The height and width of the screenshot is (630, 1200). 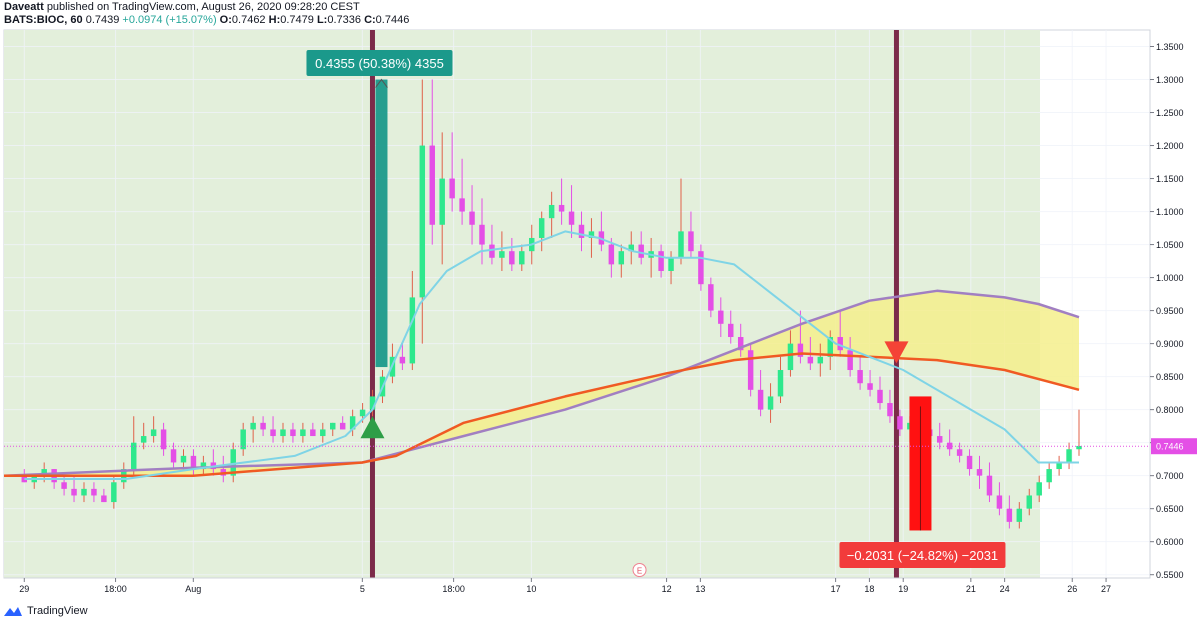 What do you see at coordinates (639, 571) in the screenshot?
I see `earnings-marker-label: E` at bounding box center [639, 571].